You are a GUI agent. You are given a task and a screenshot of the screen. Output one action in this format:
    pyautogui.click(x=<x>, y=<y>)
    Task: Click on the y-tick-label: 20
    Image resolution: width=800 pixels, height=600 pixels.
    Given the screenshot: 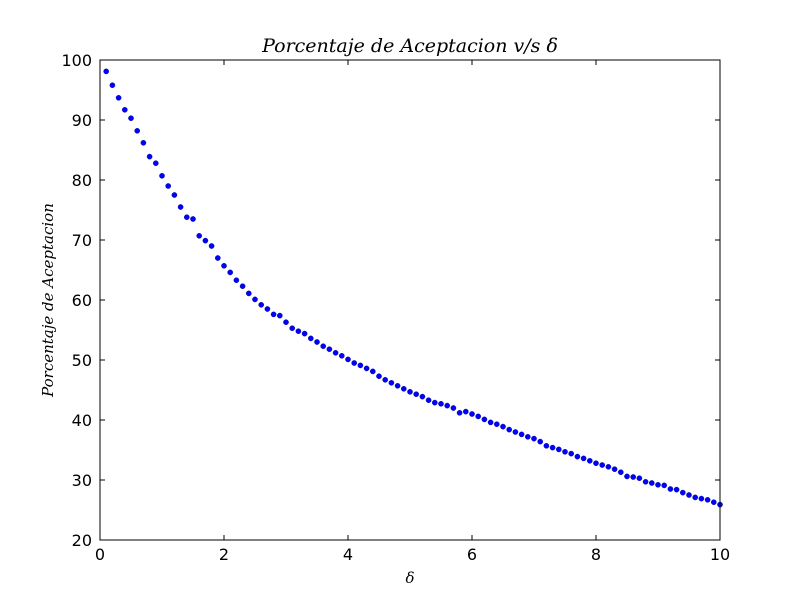 What is the action you would take?
    pyautogui.click(x=82, y=540)
    